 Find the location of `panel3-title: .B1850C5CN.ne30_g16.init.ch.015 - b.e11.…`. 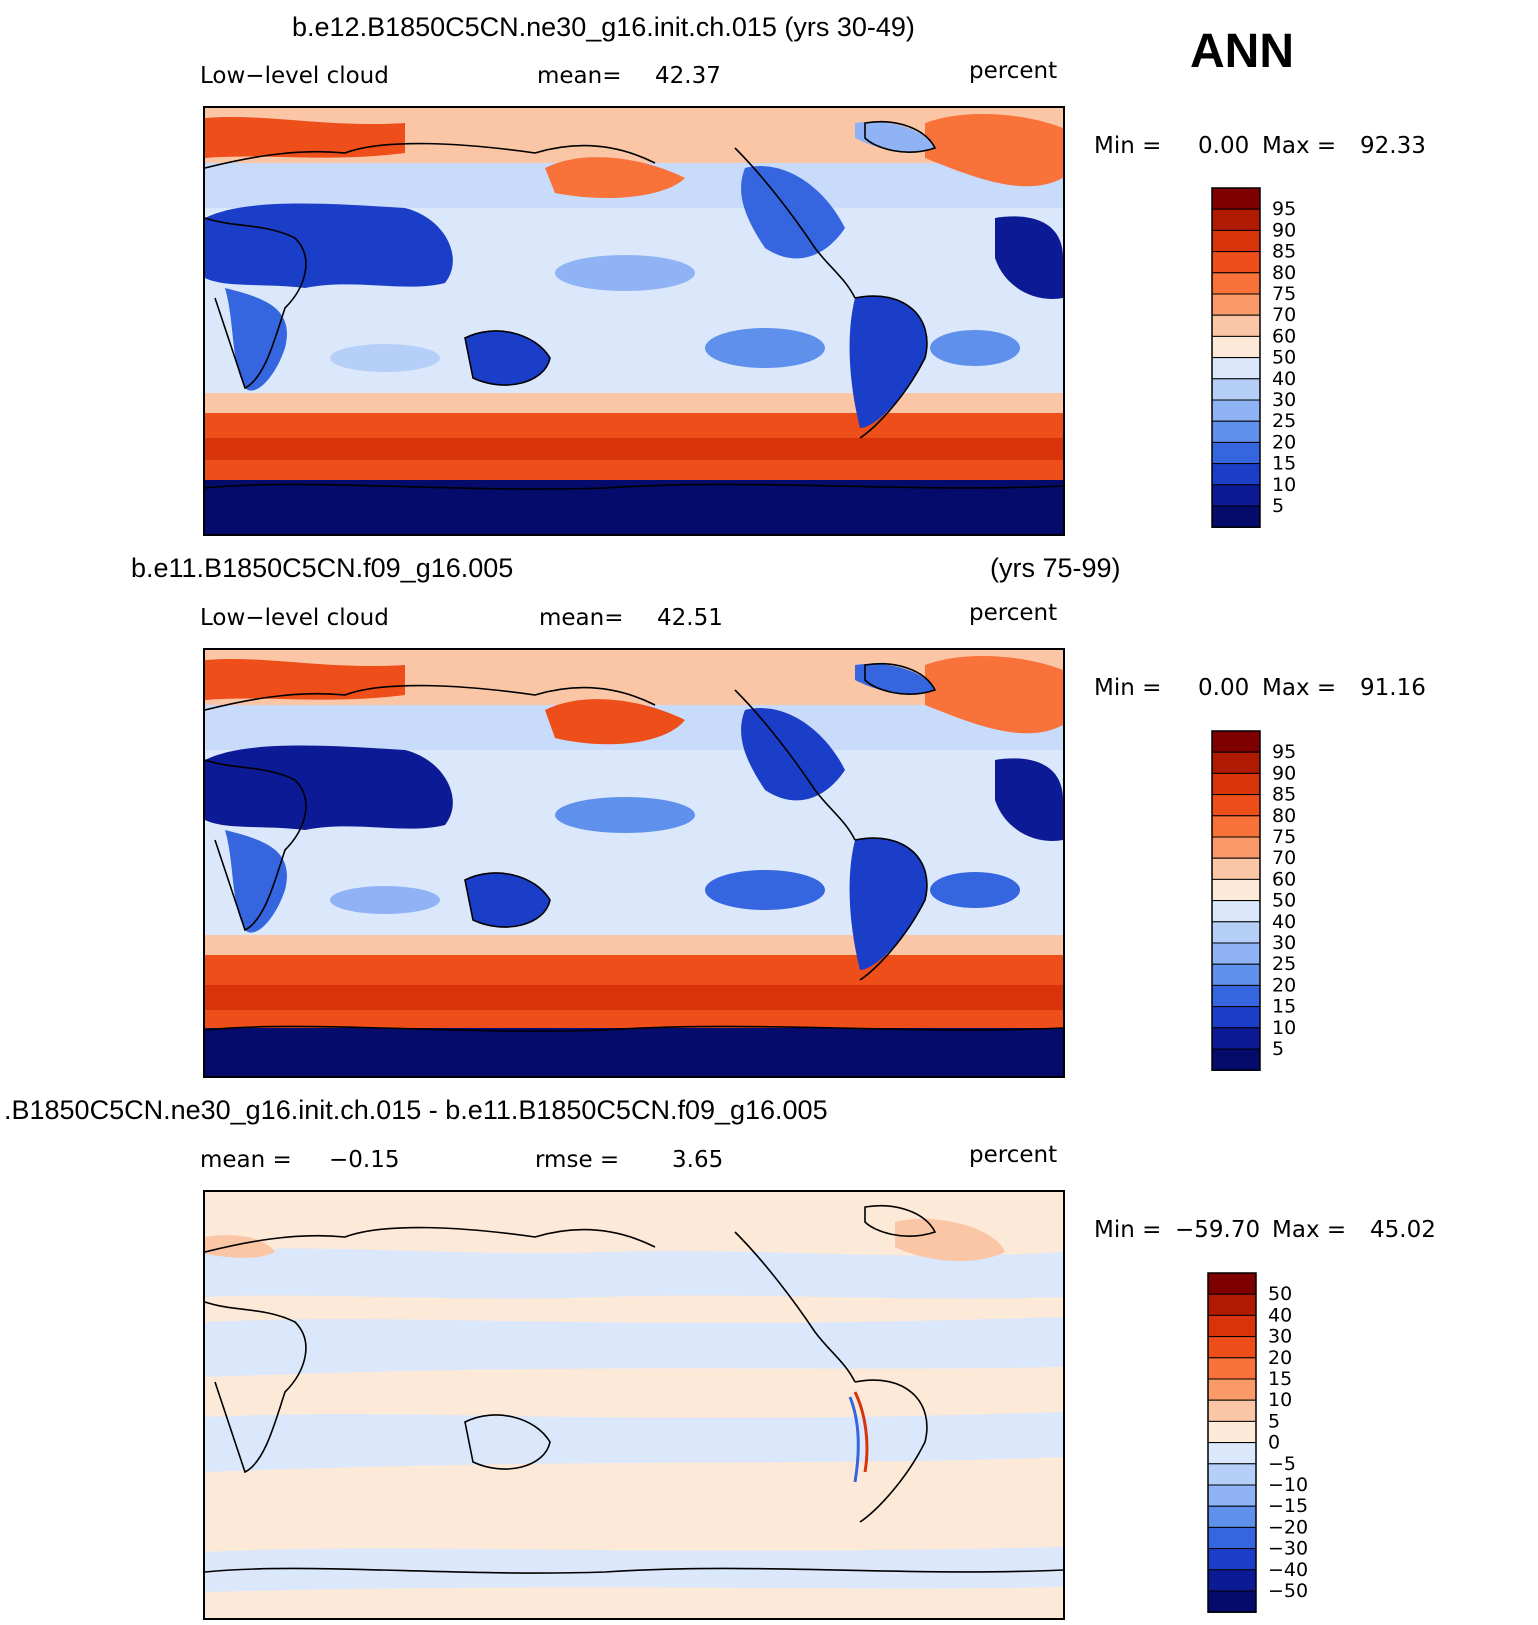

panel3-title: .B1850C5CN.ne30_g16.init.ch.015 - b.e11.… is located at coordinates (416, 1110).